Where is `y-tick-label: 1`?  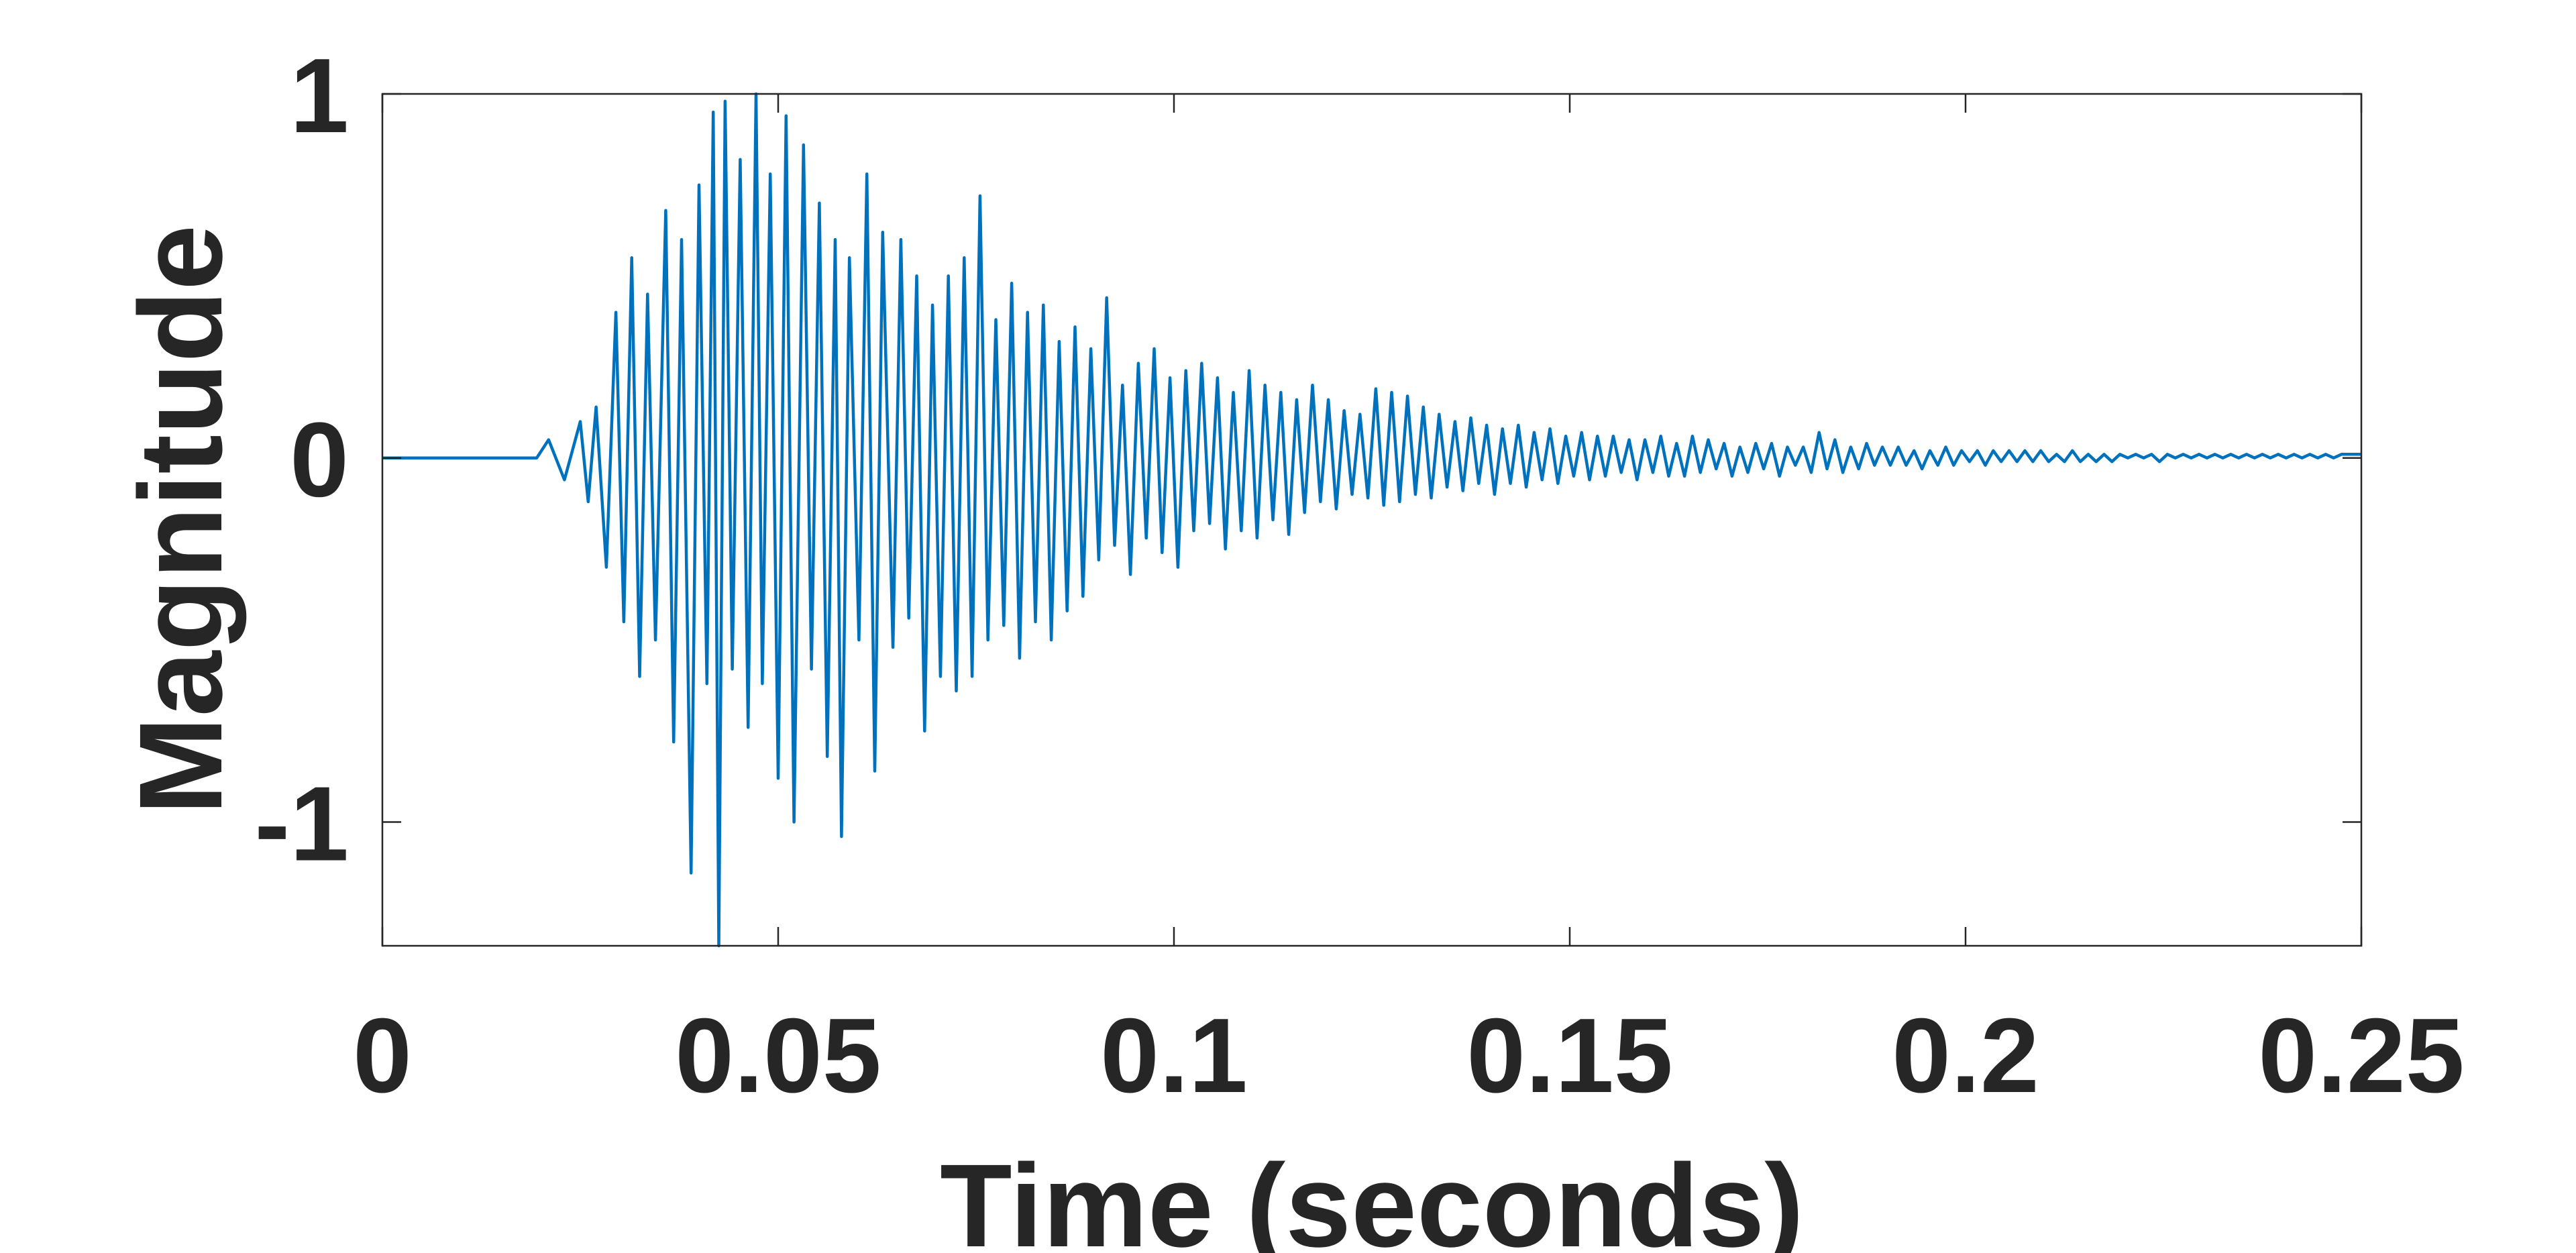 y-tick-label: 1 is located at coordinates (319, 96).